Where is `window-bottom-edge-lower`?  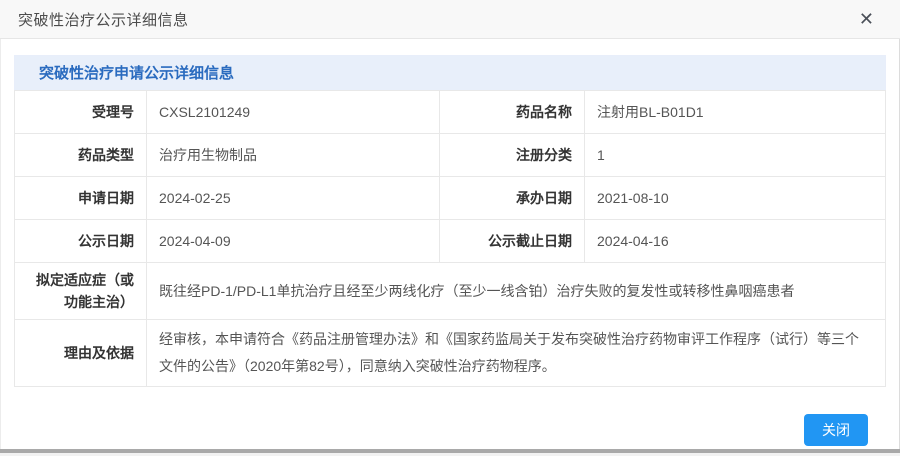
window-bottom-edge-lower is located at coordinates (450, 454).